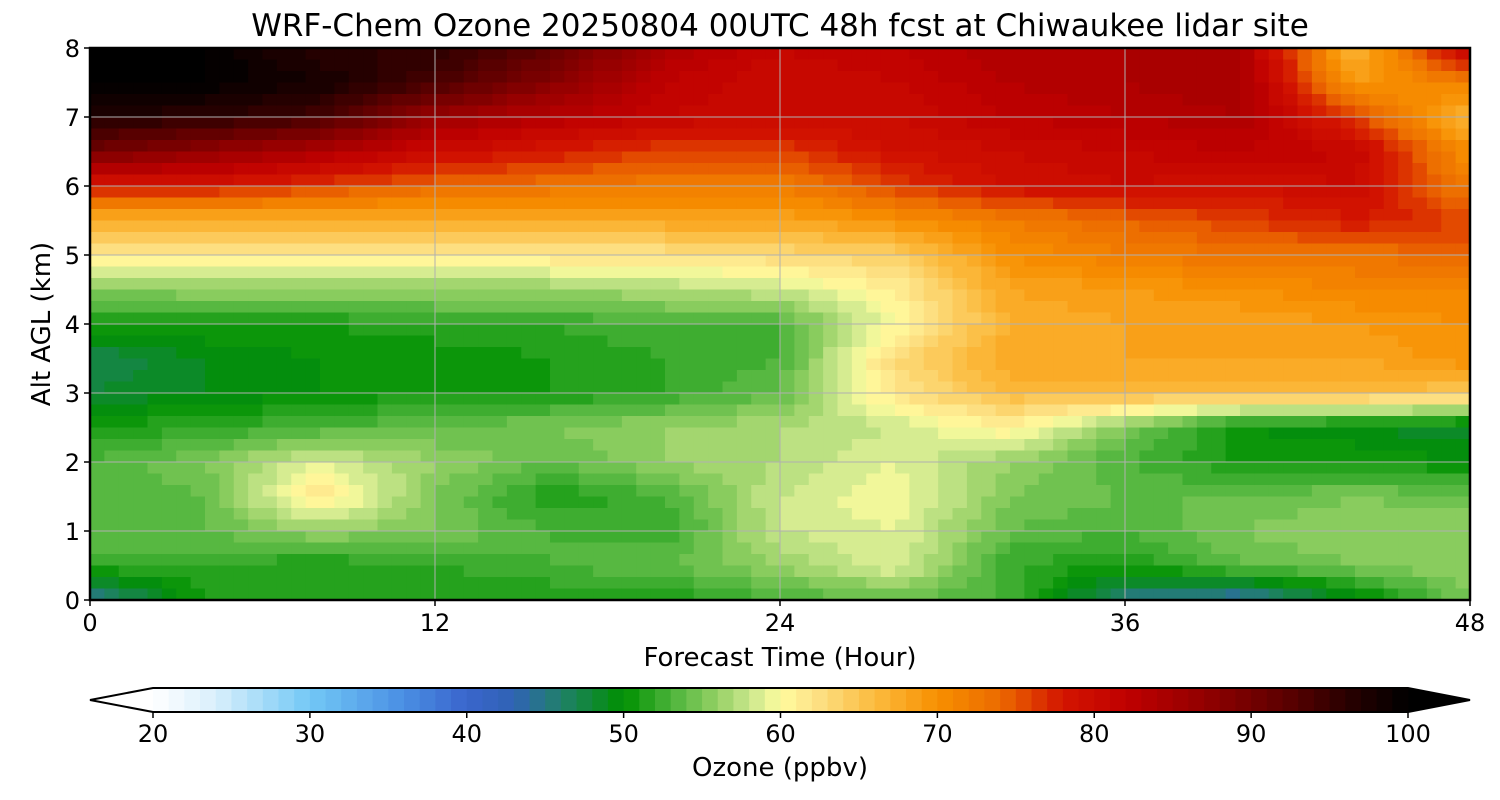  Describe the element at coordinates (121, 700) in the screenshot. I see `colorbar-extend-low` at that location.